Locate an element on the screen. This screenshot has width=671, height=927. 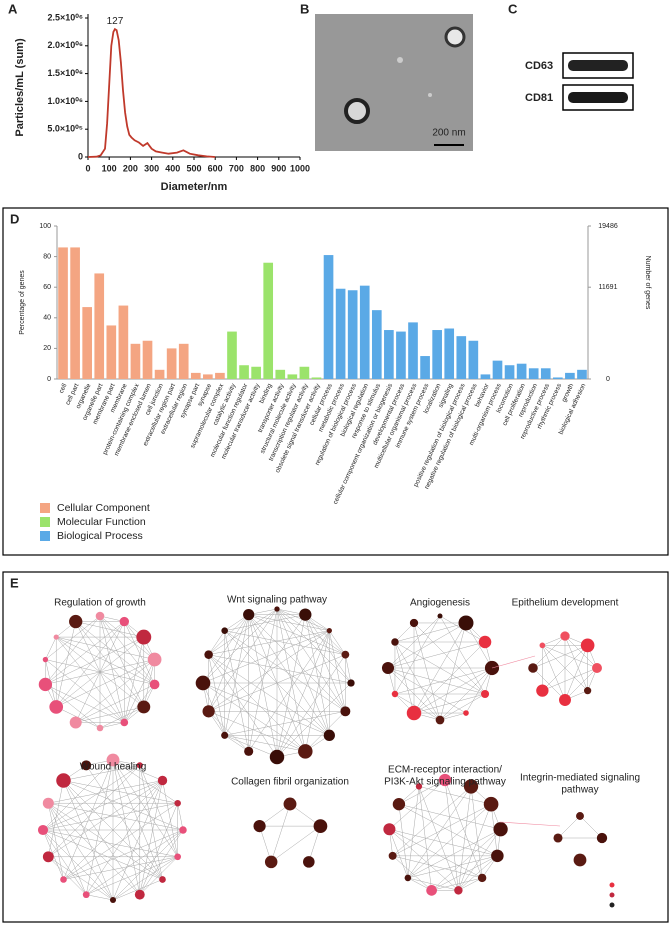
x-tick-label: 400 is located at coordinates (172, 168).